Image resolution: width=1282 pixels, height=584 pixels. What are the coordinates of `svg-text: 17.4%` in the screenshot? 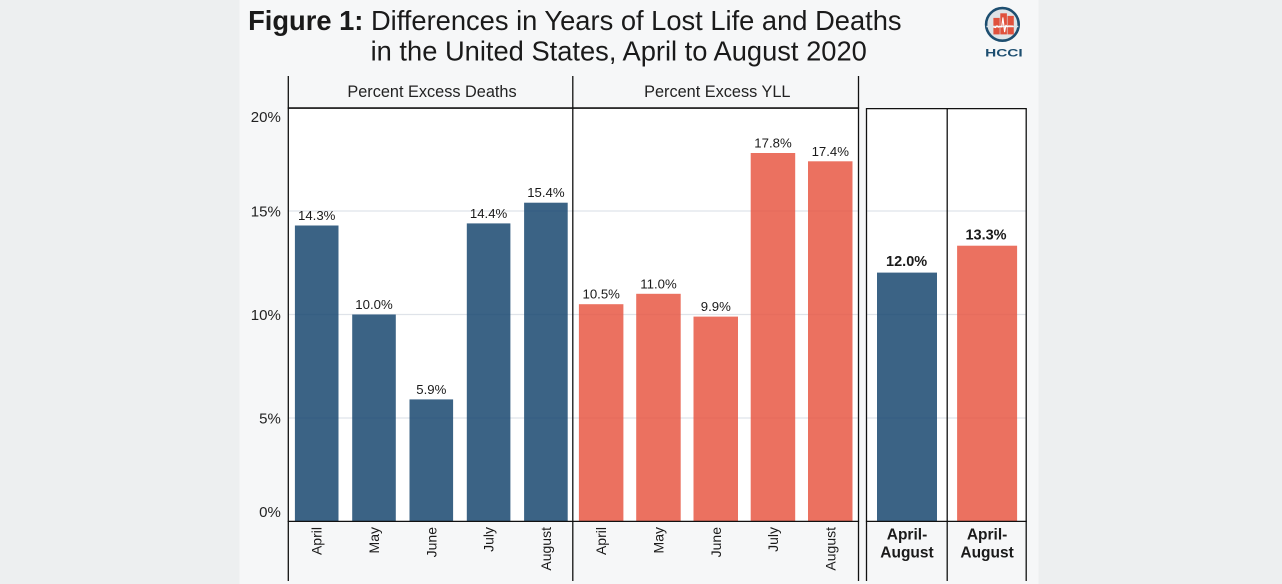 It's located at (831, 151).